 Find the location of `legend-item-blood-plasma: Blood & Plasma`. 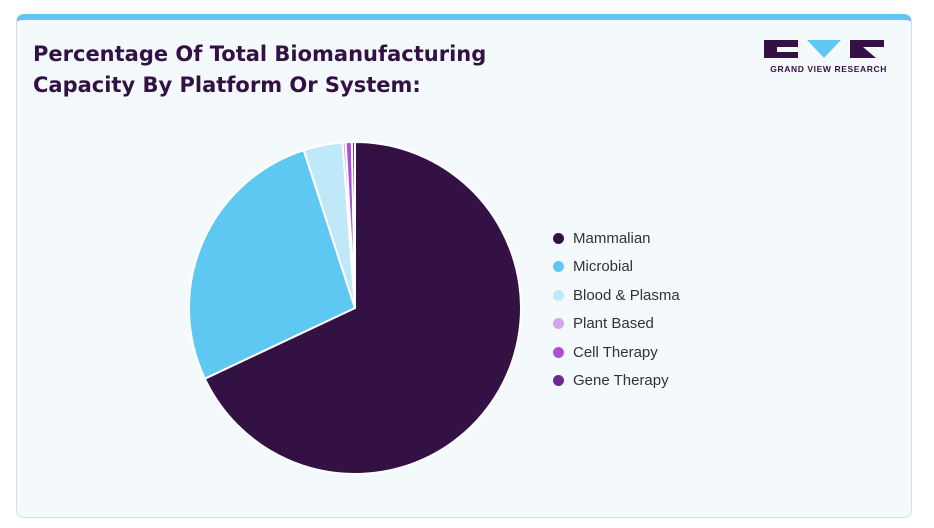

legend-item-blood-plasma: Blood & Plasma is located at coordinates (616, 295).